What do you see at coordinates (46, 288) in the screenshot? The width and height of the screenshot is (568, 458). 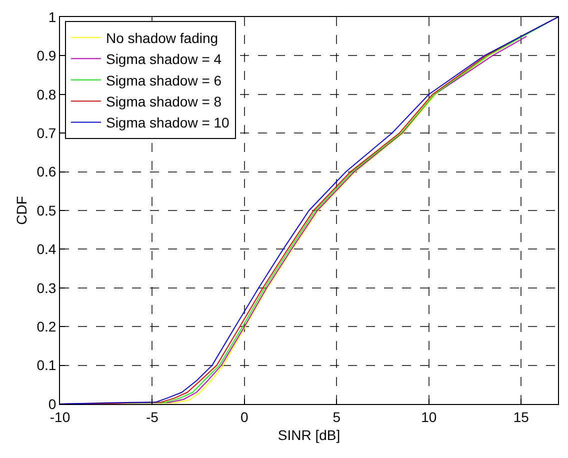 I see `y-tick-label: 0.3` at bounding box center [46, 288].